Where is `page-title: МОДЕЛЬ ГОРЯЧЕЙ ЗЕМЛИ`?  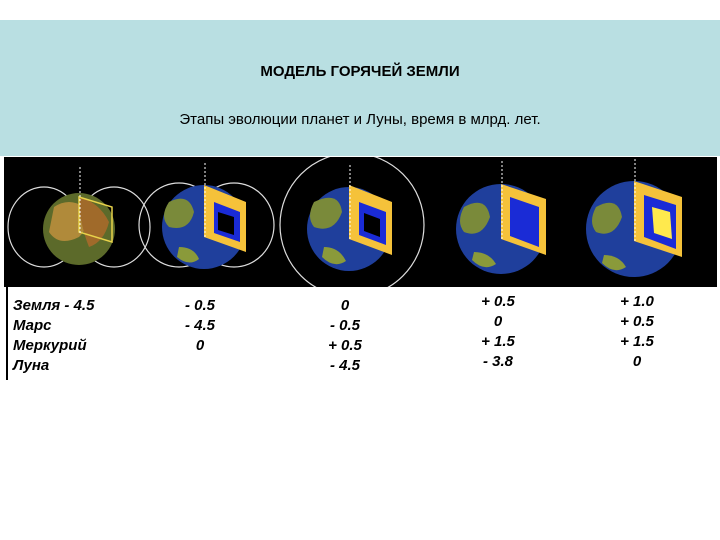 page-title: МОДЕЛЬ ГОРЯЧЕЙ ЗЕМЛИ is located at coordinates (360, 71).